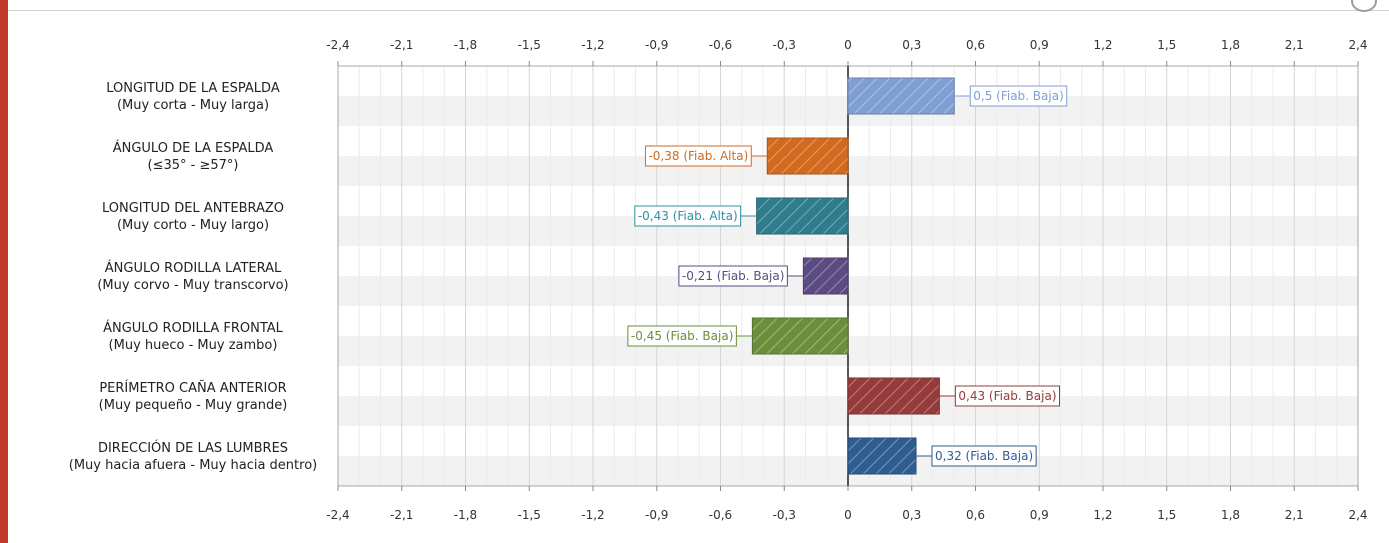 The height and width of the screenshot is (543, 1389). What do you see at coordinates (1102, 515) in the screenshot?
I see `x-tick-label-bottom: 1,2` at bounding box center [1102, 515].